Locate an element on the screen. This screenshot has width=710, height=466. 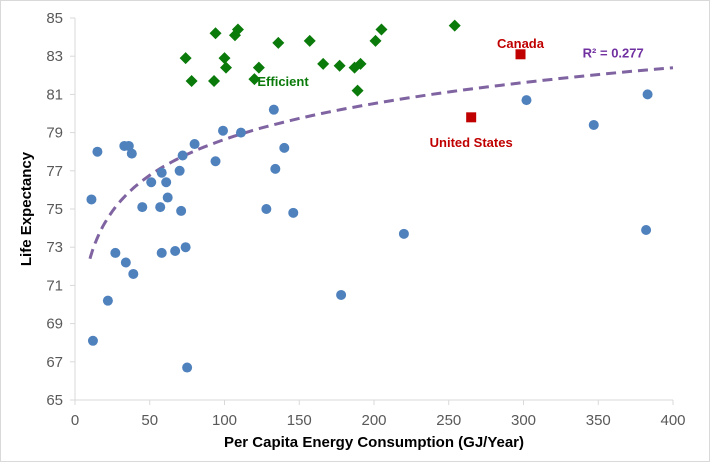
y-tick-label: 83 is located at coordinates (54, 56).